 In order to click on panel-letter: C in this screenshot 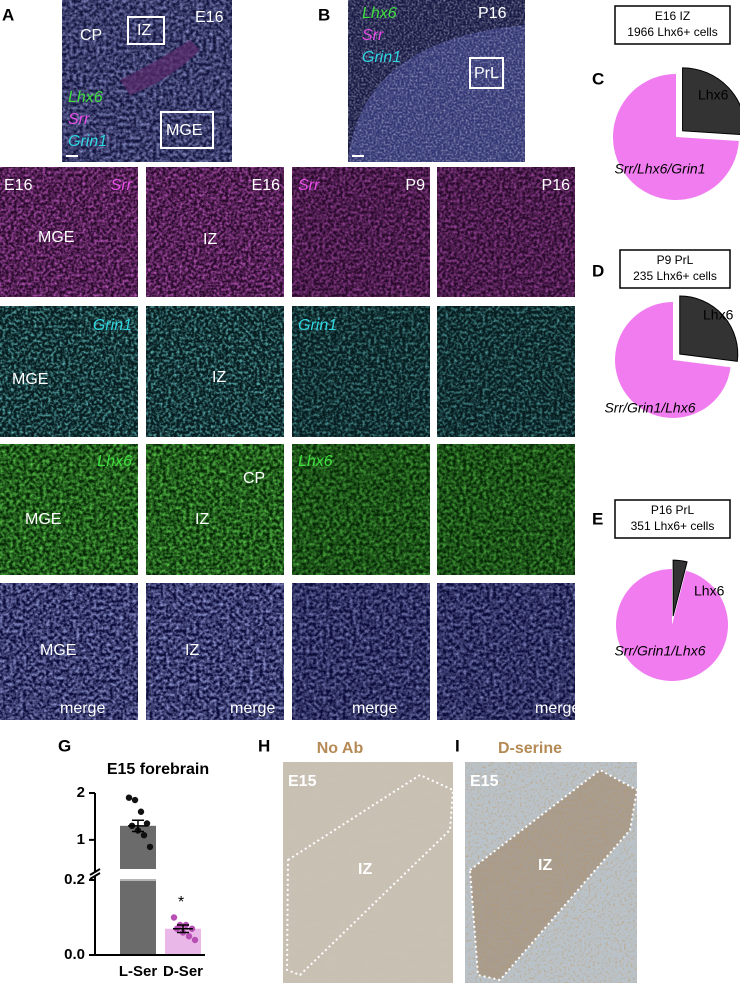, I will do `click(598, 78)`.